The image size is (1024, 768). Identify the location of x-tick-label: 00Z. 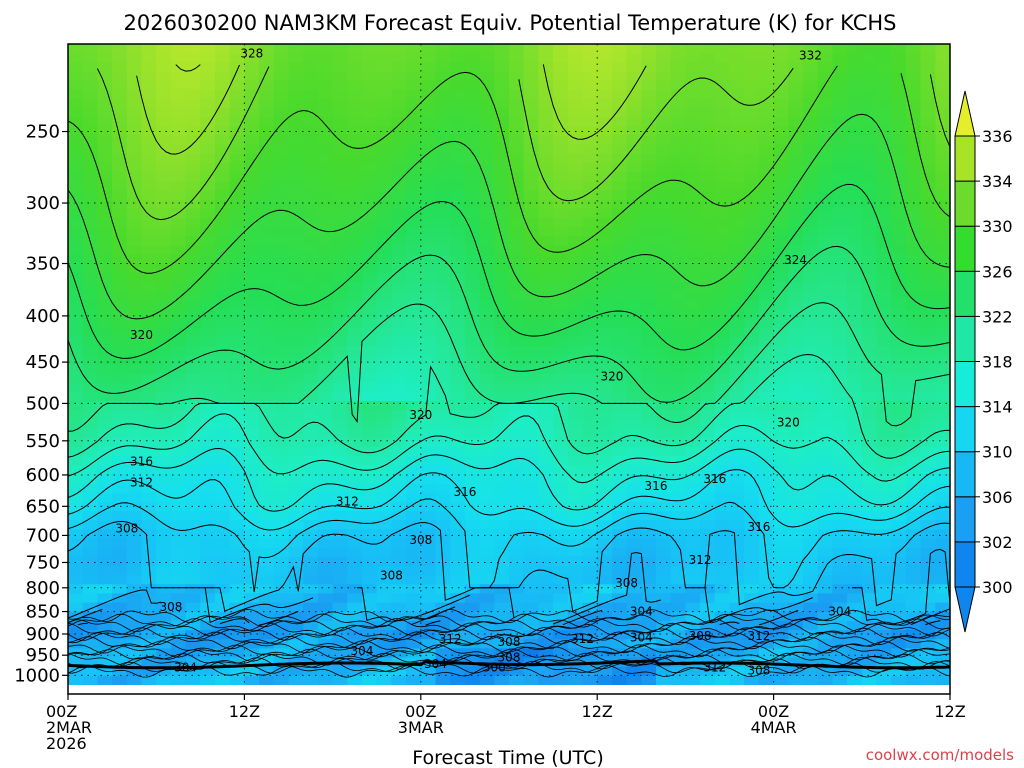
(61, 711).